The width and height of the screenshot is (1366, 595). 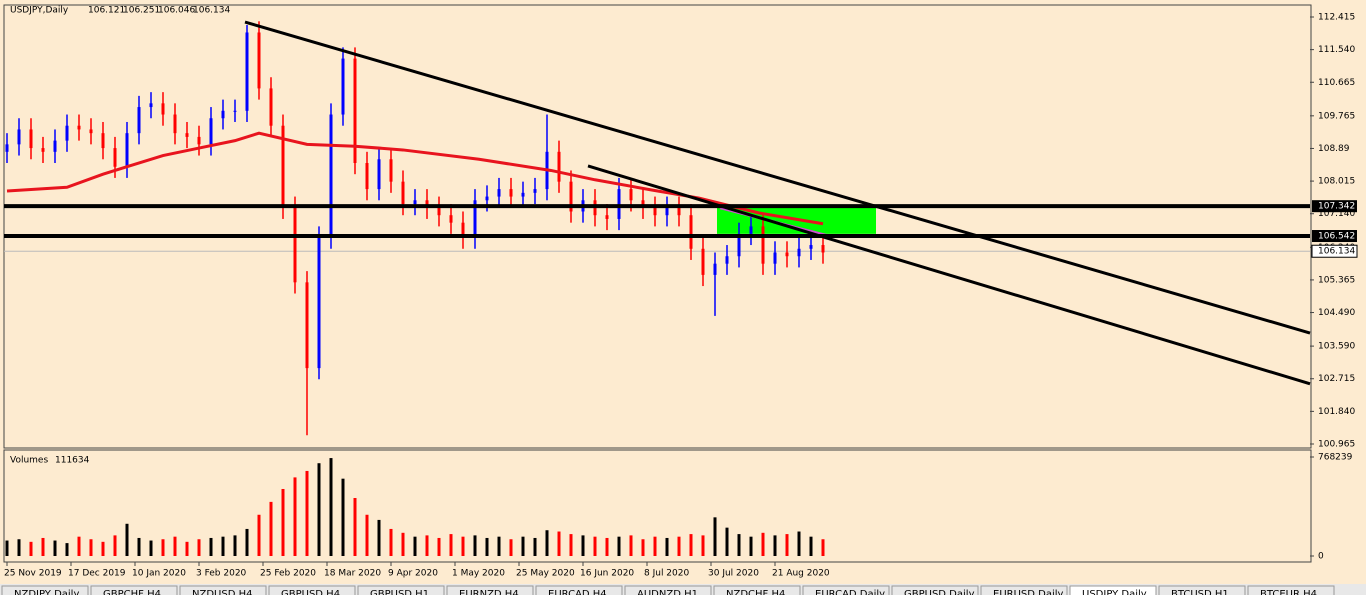 I want to click on tab-label: AUDNZD,H1, so click(x=667, y=592).